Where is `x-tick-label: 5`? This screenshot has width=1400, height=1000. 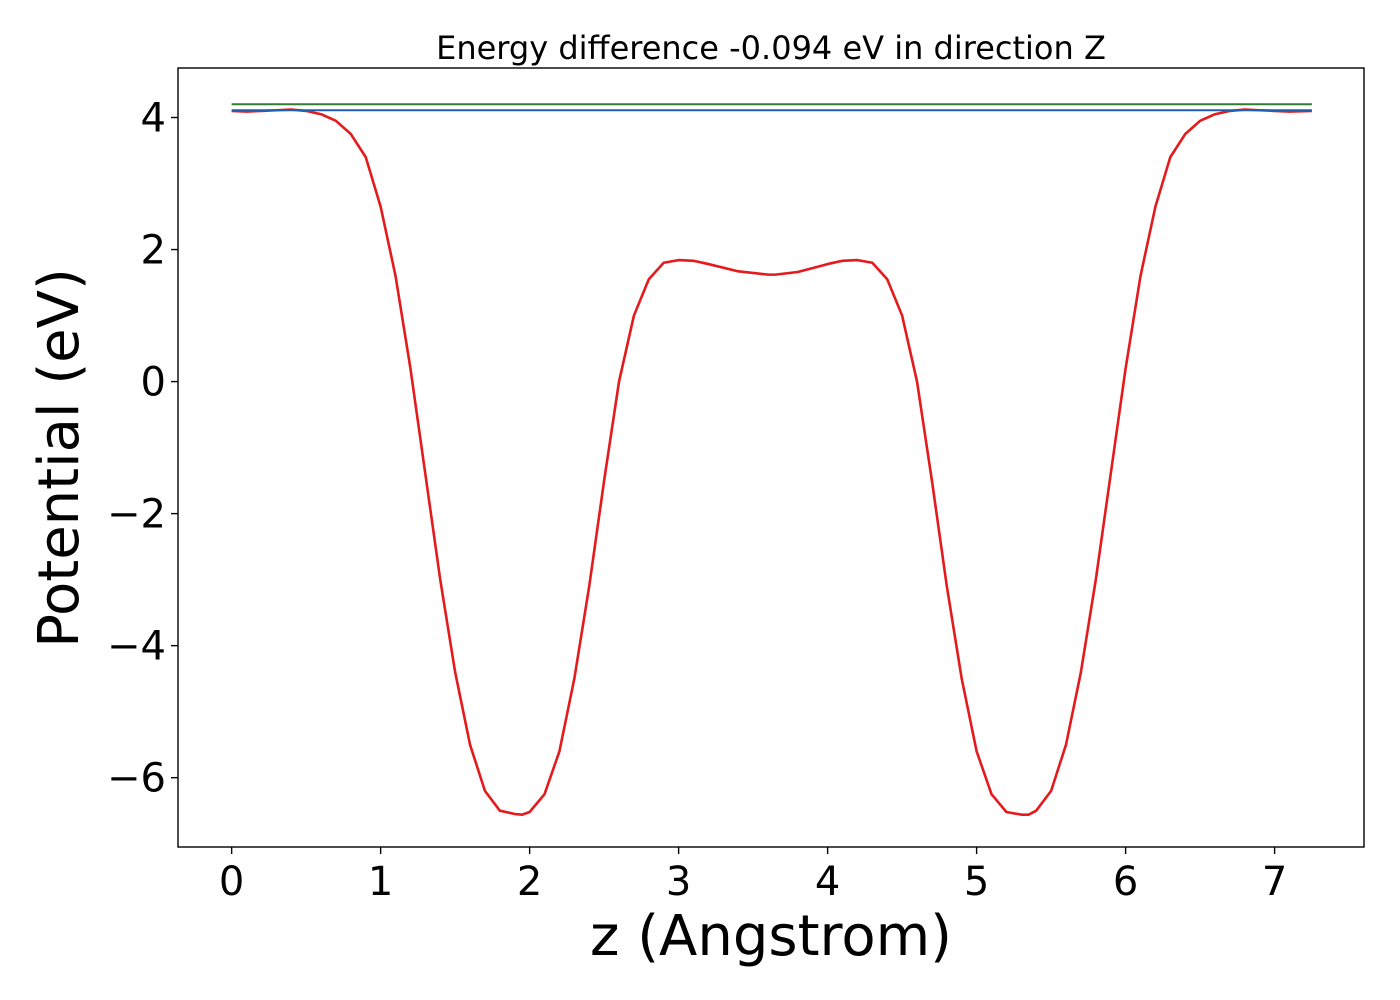 x-tick-label: 5 is located at coordinates (976, 882).